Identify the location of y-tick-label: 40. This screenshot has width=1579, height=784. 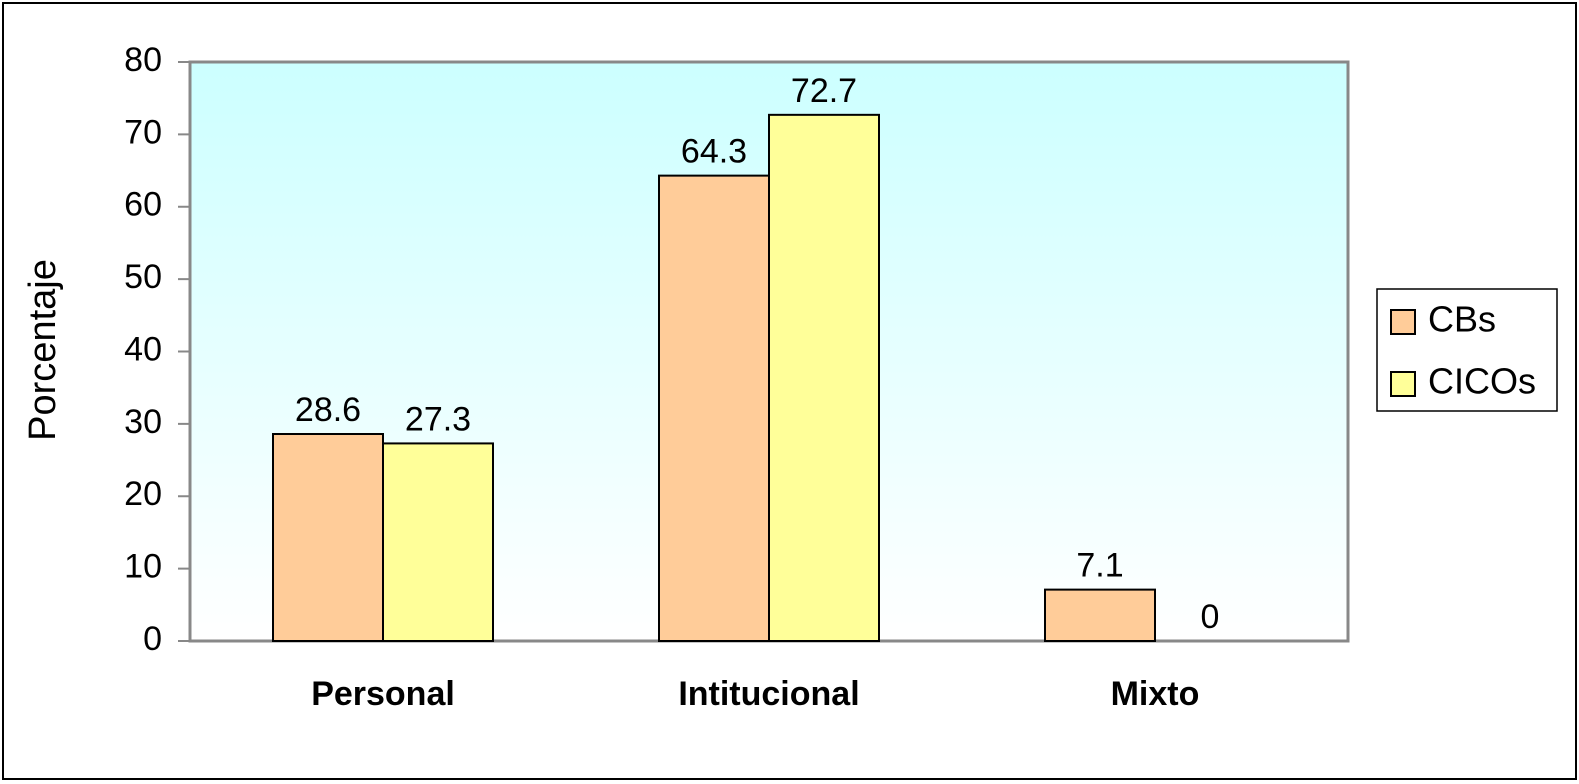
(143, 349).